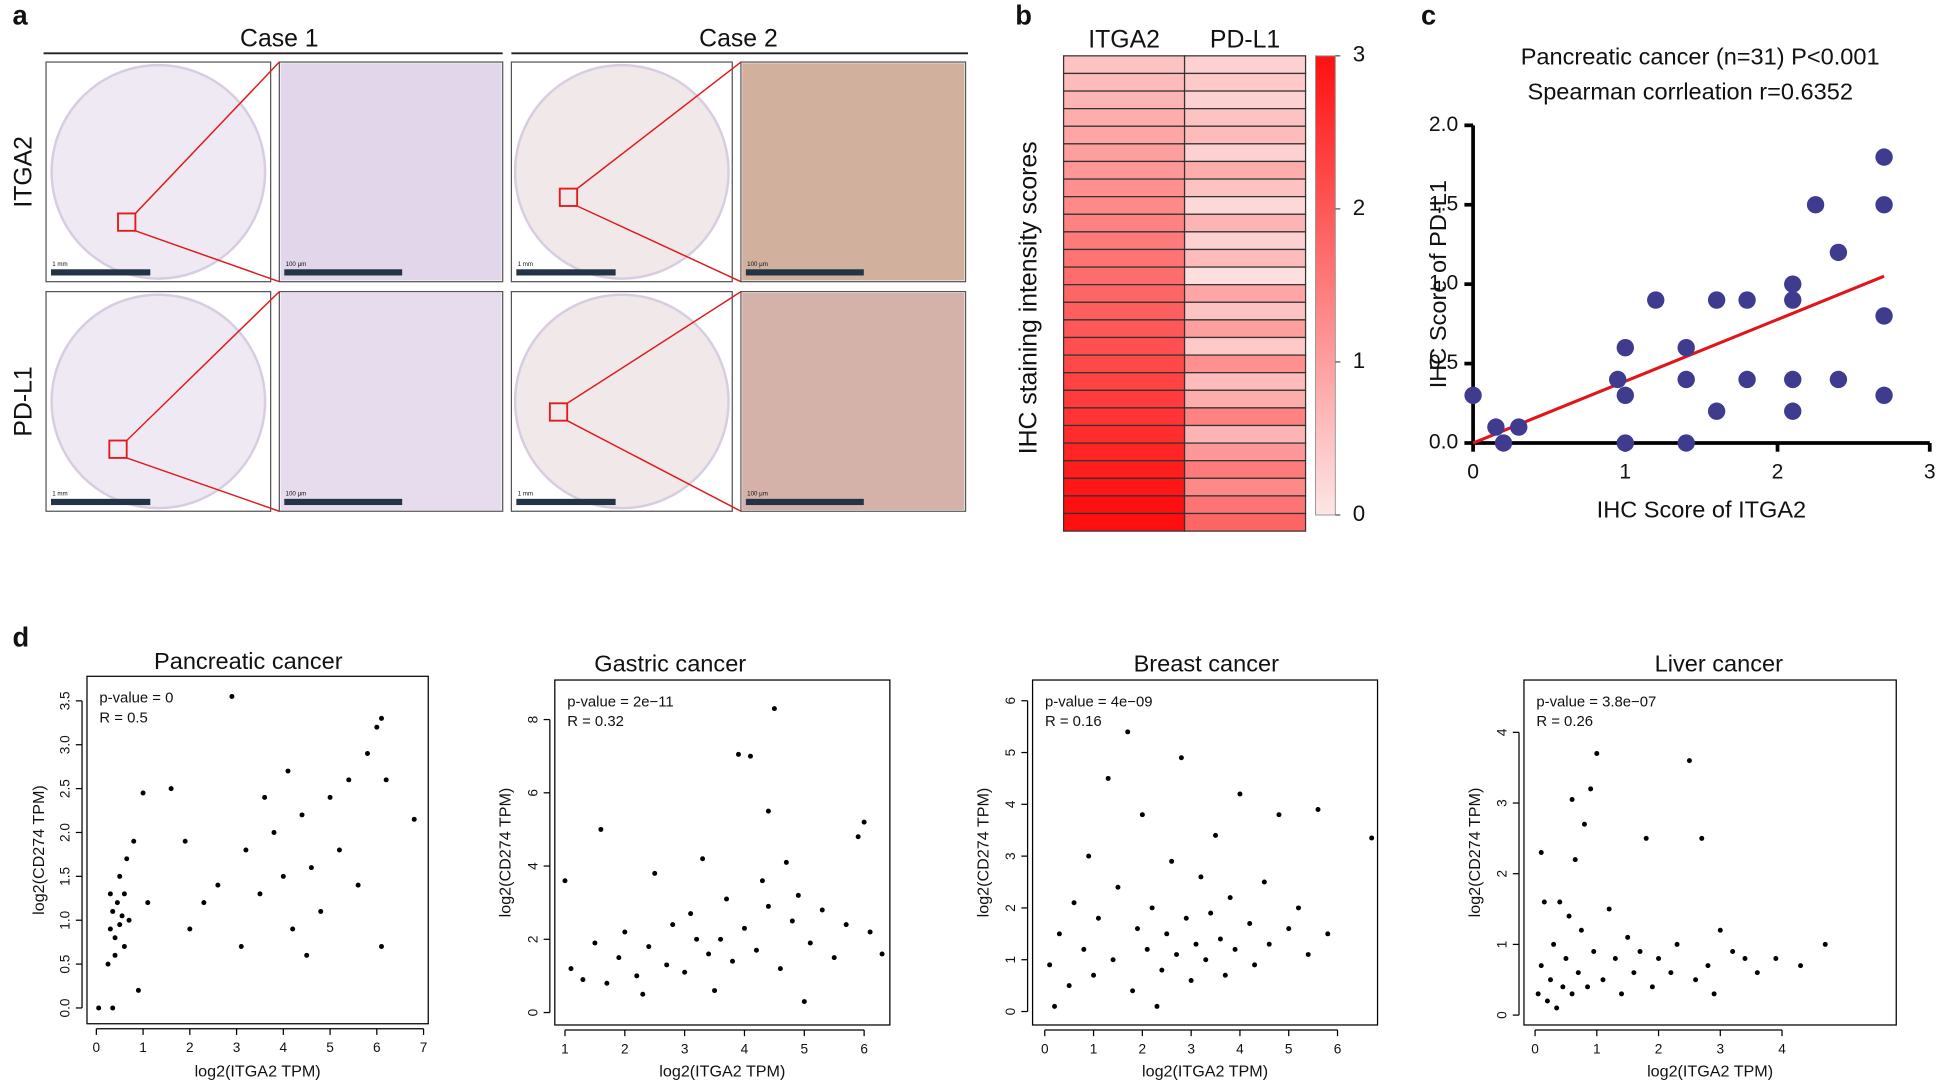 This screenshot has width=1946, height=1092. Describe the element at coordinates (23, 172) in the screenshot. I see `row-label: ITGA2` at that location.